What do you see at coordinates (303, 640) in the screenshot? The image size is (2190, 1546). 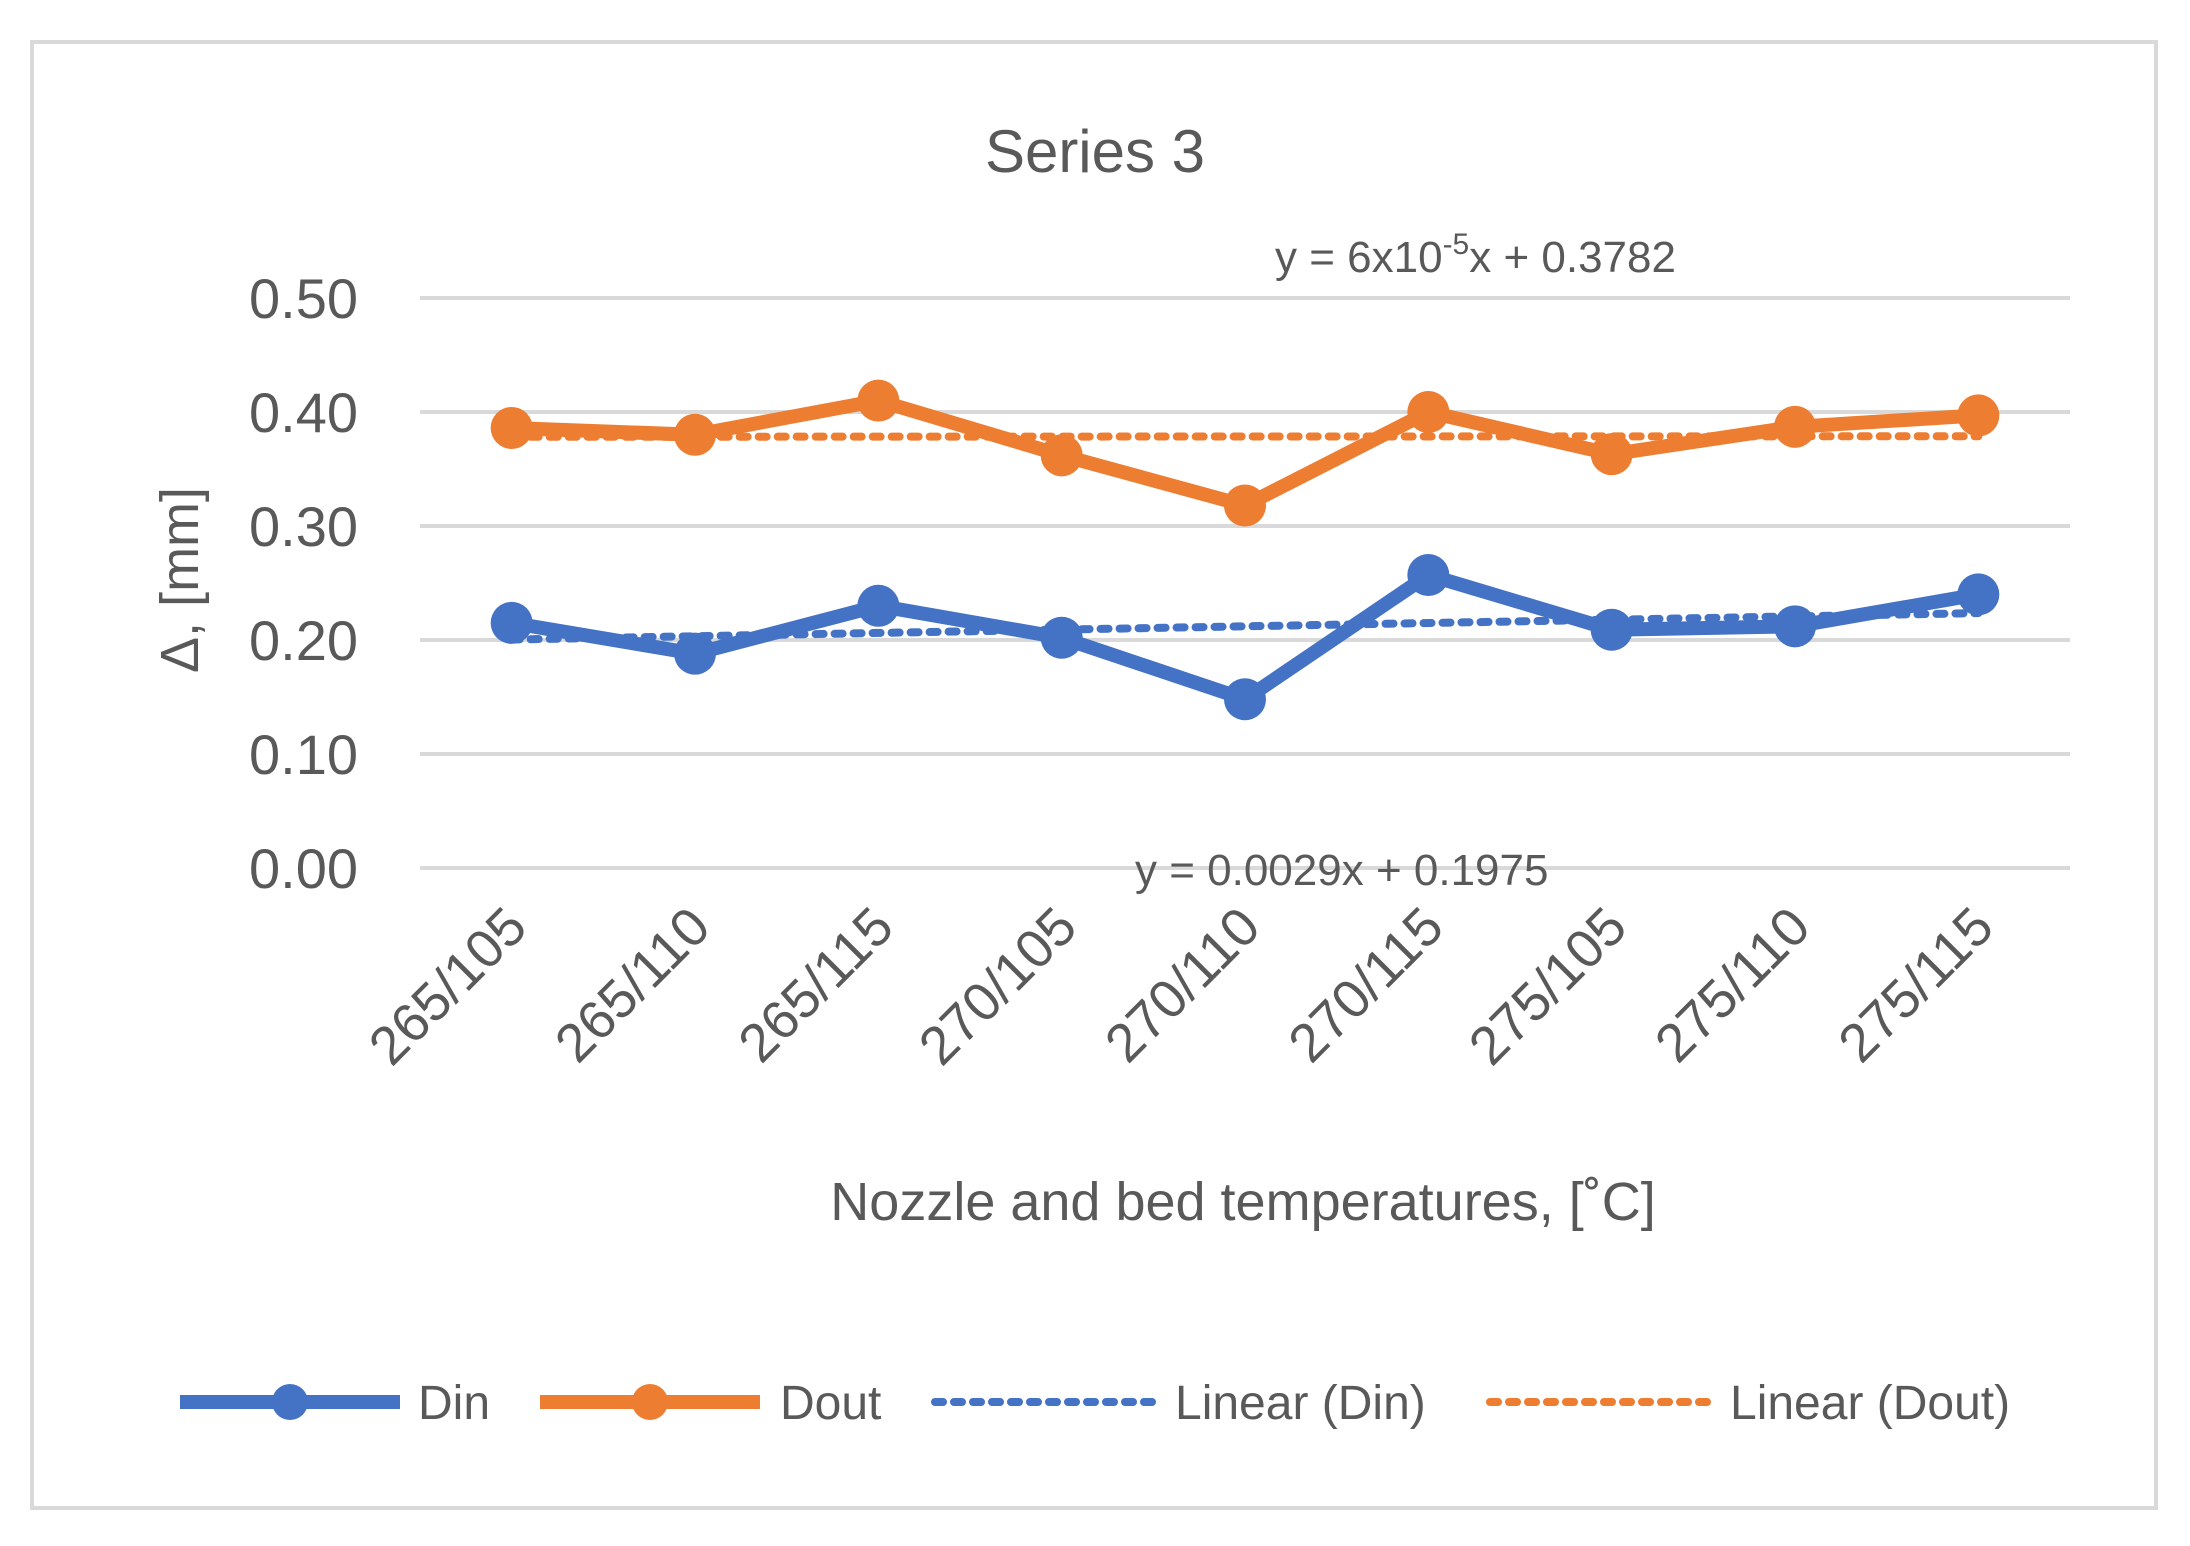 I see `y-tick-label: 0.20` at bounding box center [303, 640].